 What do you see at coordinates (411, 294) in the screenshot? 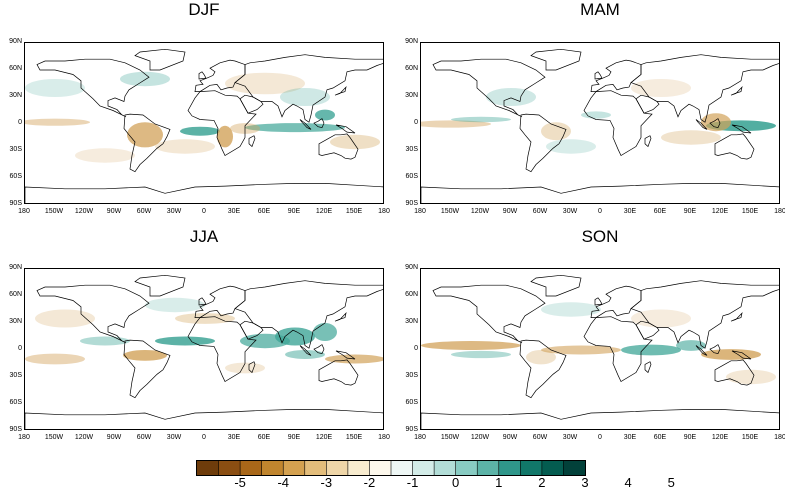
I see `lat-tick-label: 60N` at bounding box center [411, 294].